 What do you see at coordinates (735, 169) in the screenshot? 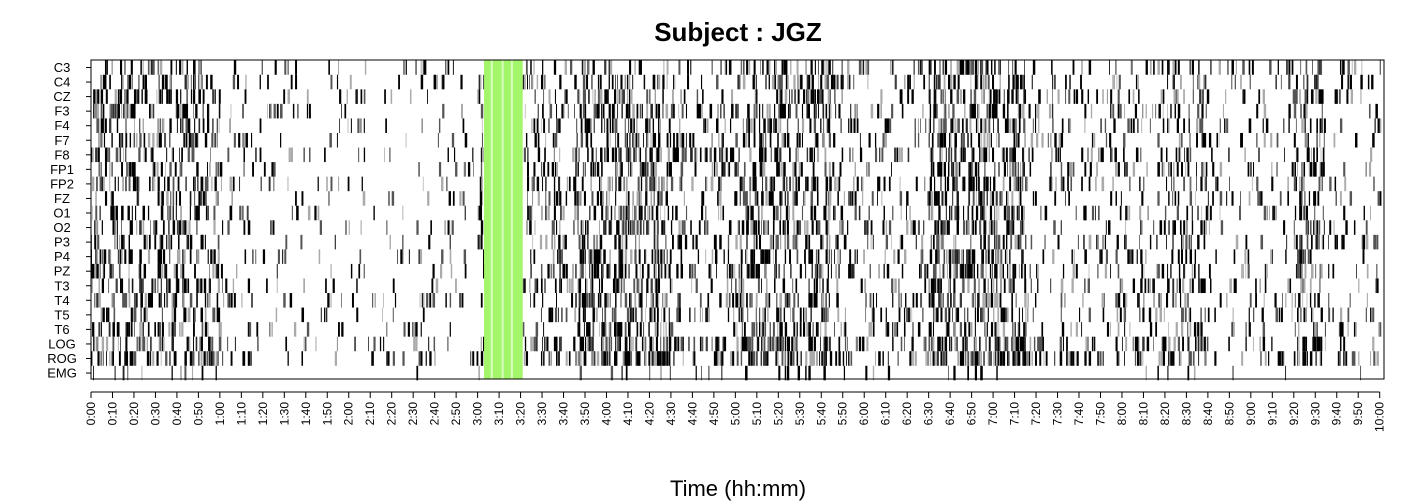
I see `channel-row-fp1` at bounding box center [735, 169].